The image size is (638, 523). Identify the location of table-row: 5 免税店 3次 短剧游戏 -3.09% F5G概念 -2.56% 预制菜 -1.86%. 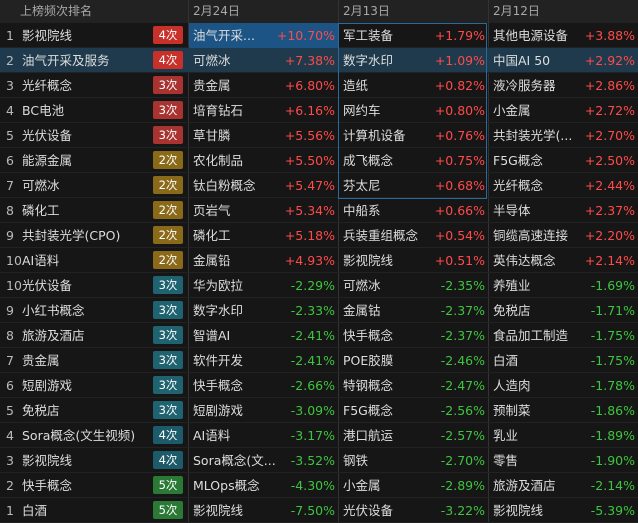
(319, 410).